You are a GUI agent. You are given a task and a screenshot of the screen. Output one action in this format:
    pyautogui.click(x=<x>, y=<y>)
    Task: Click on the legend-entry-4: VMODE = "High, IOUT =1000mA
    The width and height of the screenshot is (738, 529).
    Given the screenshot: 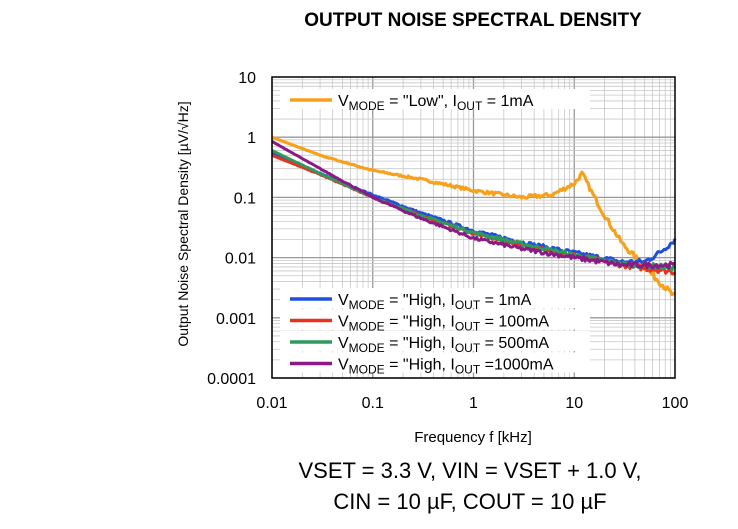 What is the action you would take?
    pyautogui.click(x=435, y=364)
    